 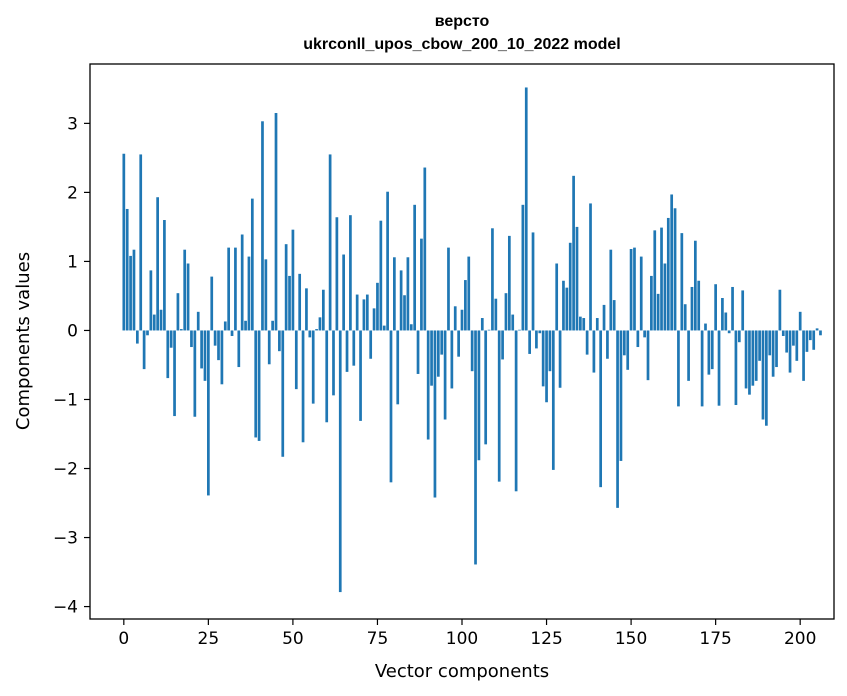 What do you see at coordinates (631, 639) in the screenshot?
I see `x-tick-label: 150` at bounding box center [631, 639].